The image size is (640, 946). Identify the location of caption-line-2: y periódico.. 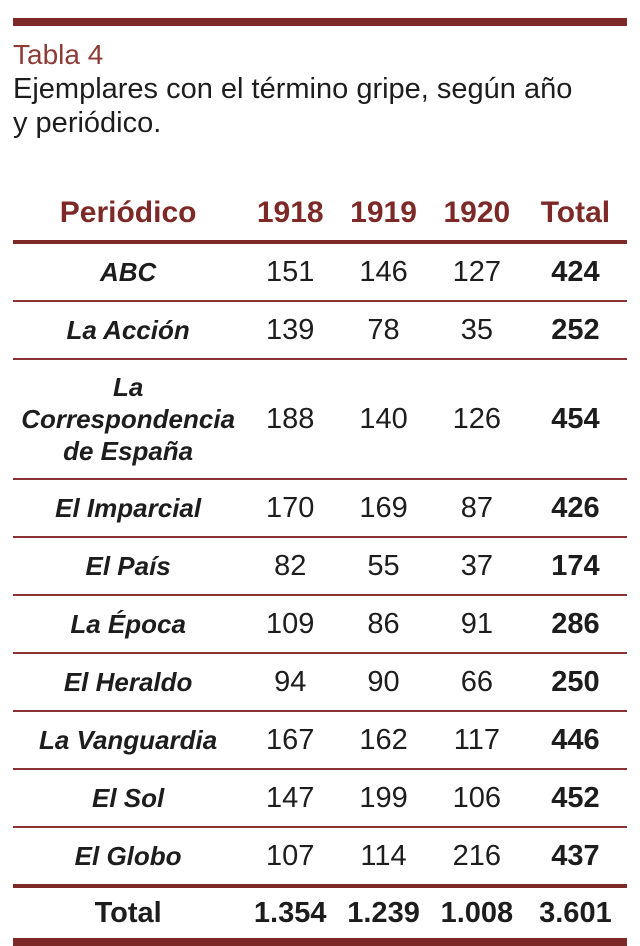
(87, 123).